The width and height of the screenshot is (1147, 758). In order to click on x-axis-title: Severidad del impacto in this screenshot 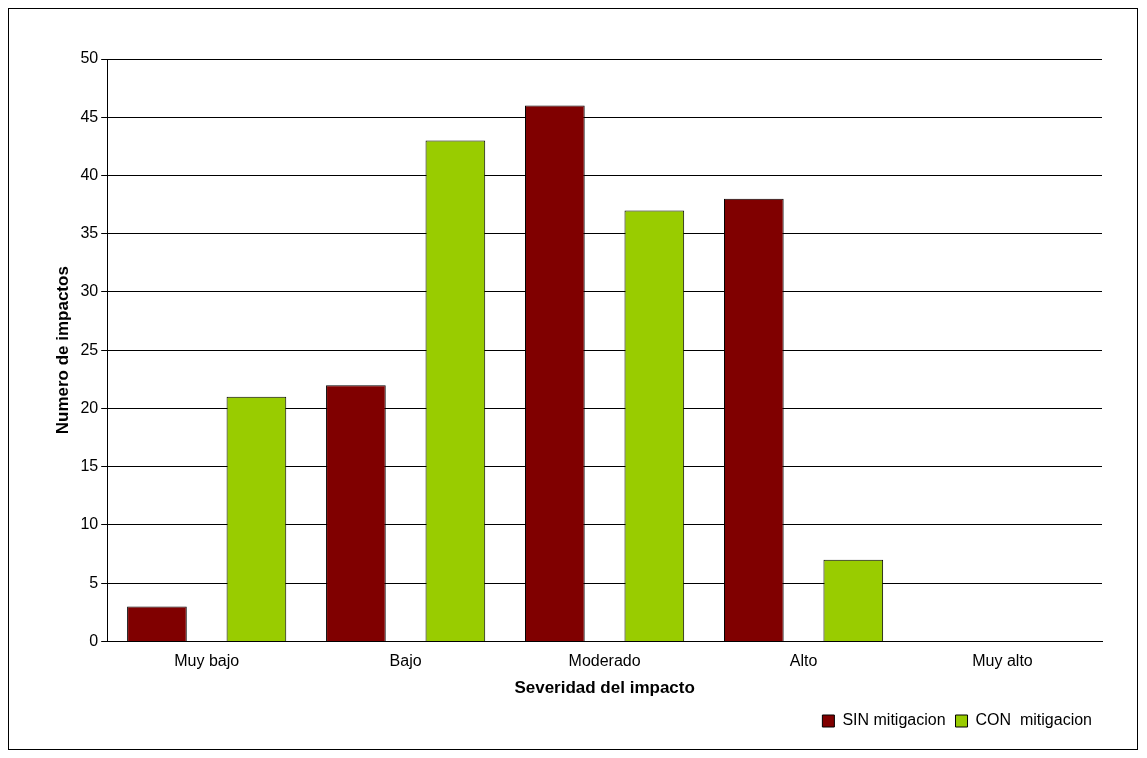, I will do `click(604, 688)`.